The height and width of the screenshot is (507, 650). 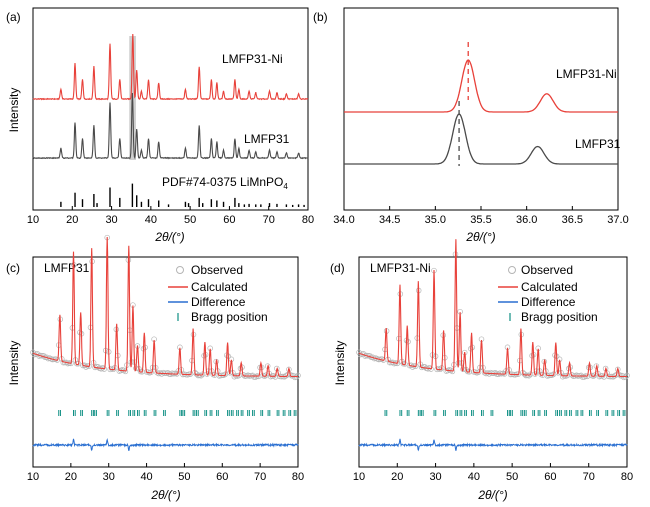 What do you see at coordinates (343, 220) in the screenshot?
I see `panel-b-x-tick-label: 34.0` at bounding box center [343, 220].